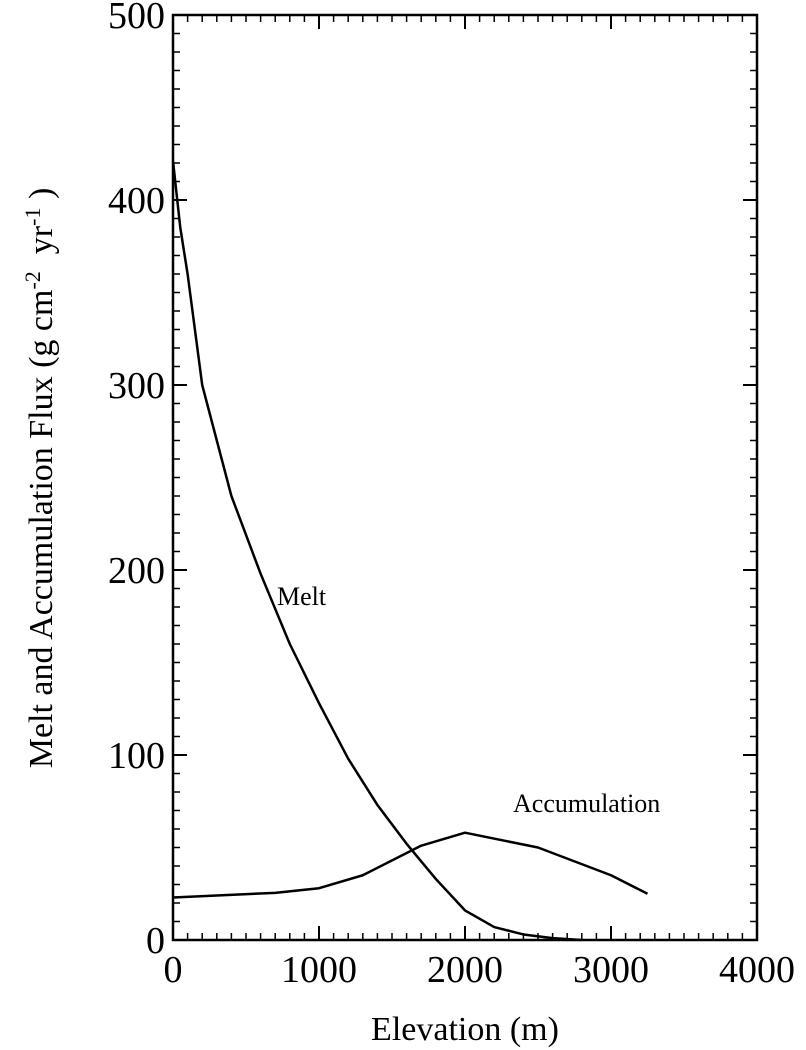 The width and height of the screenshot is (806, 1050). I want to click on y-tick-label: 500, so click(136, 18).